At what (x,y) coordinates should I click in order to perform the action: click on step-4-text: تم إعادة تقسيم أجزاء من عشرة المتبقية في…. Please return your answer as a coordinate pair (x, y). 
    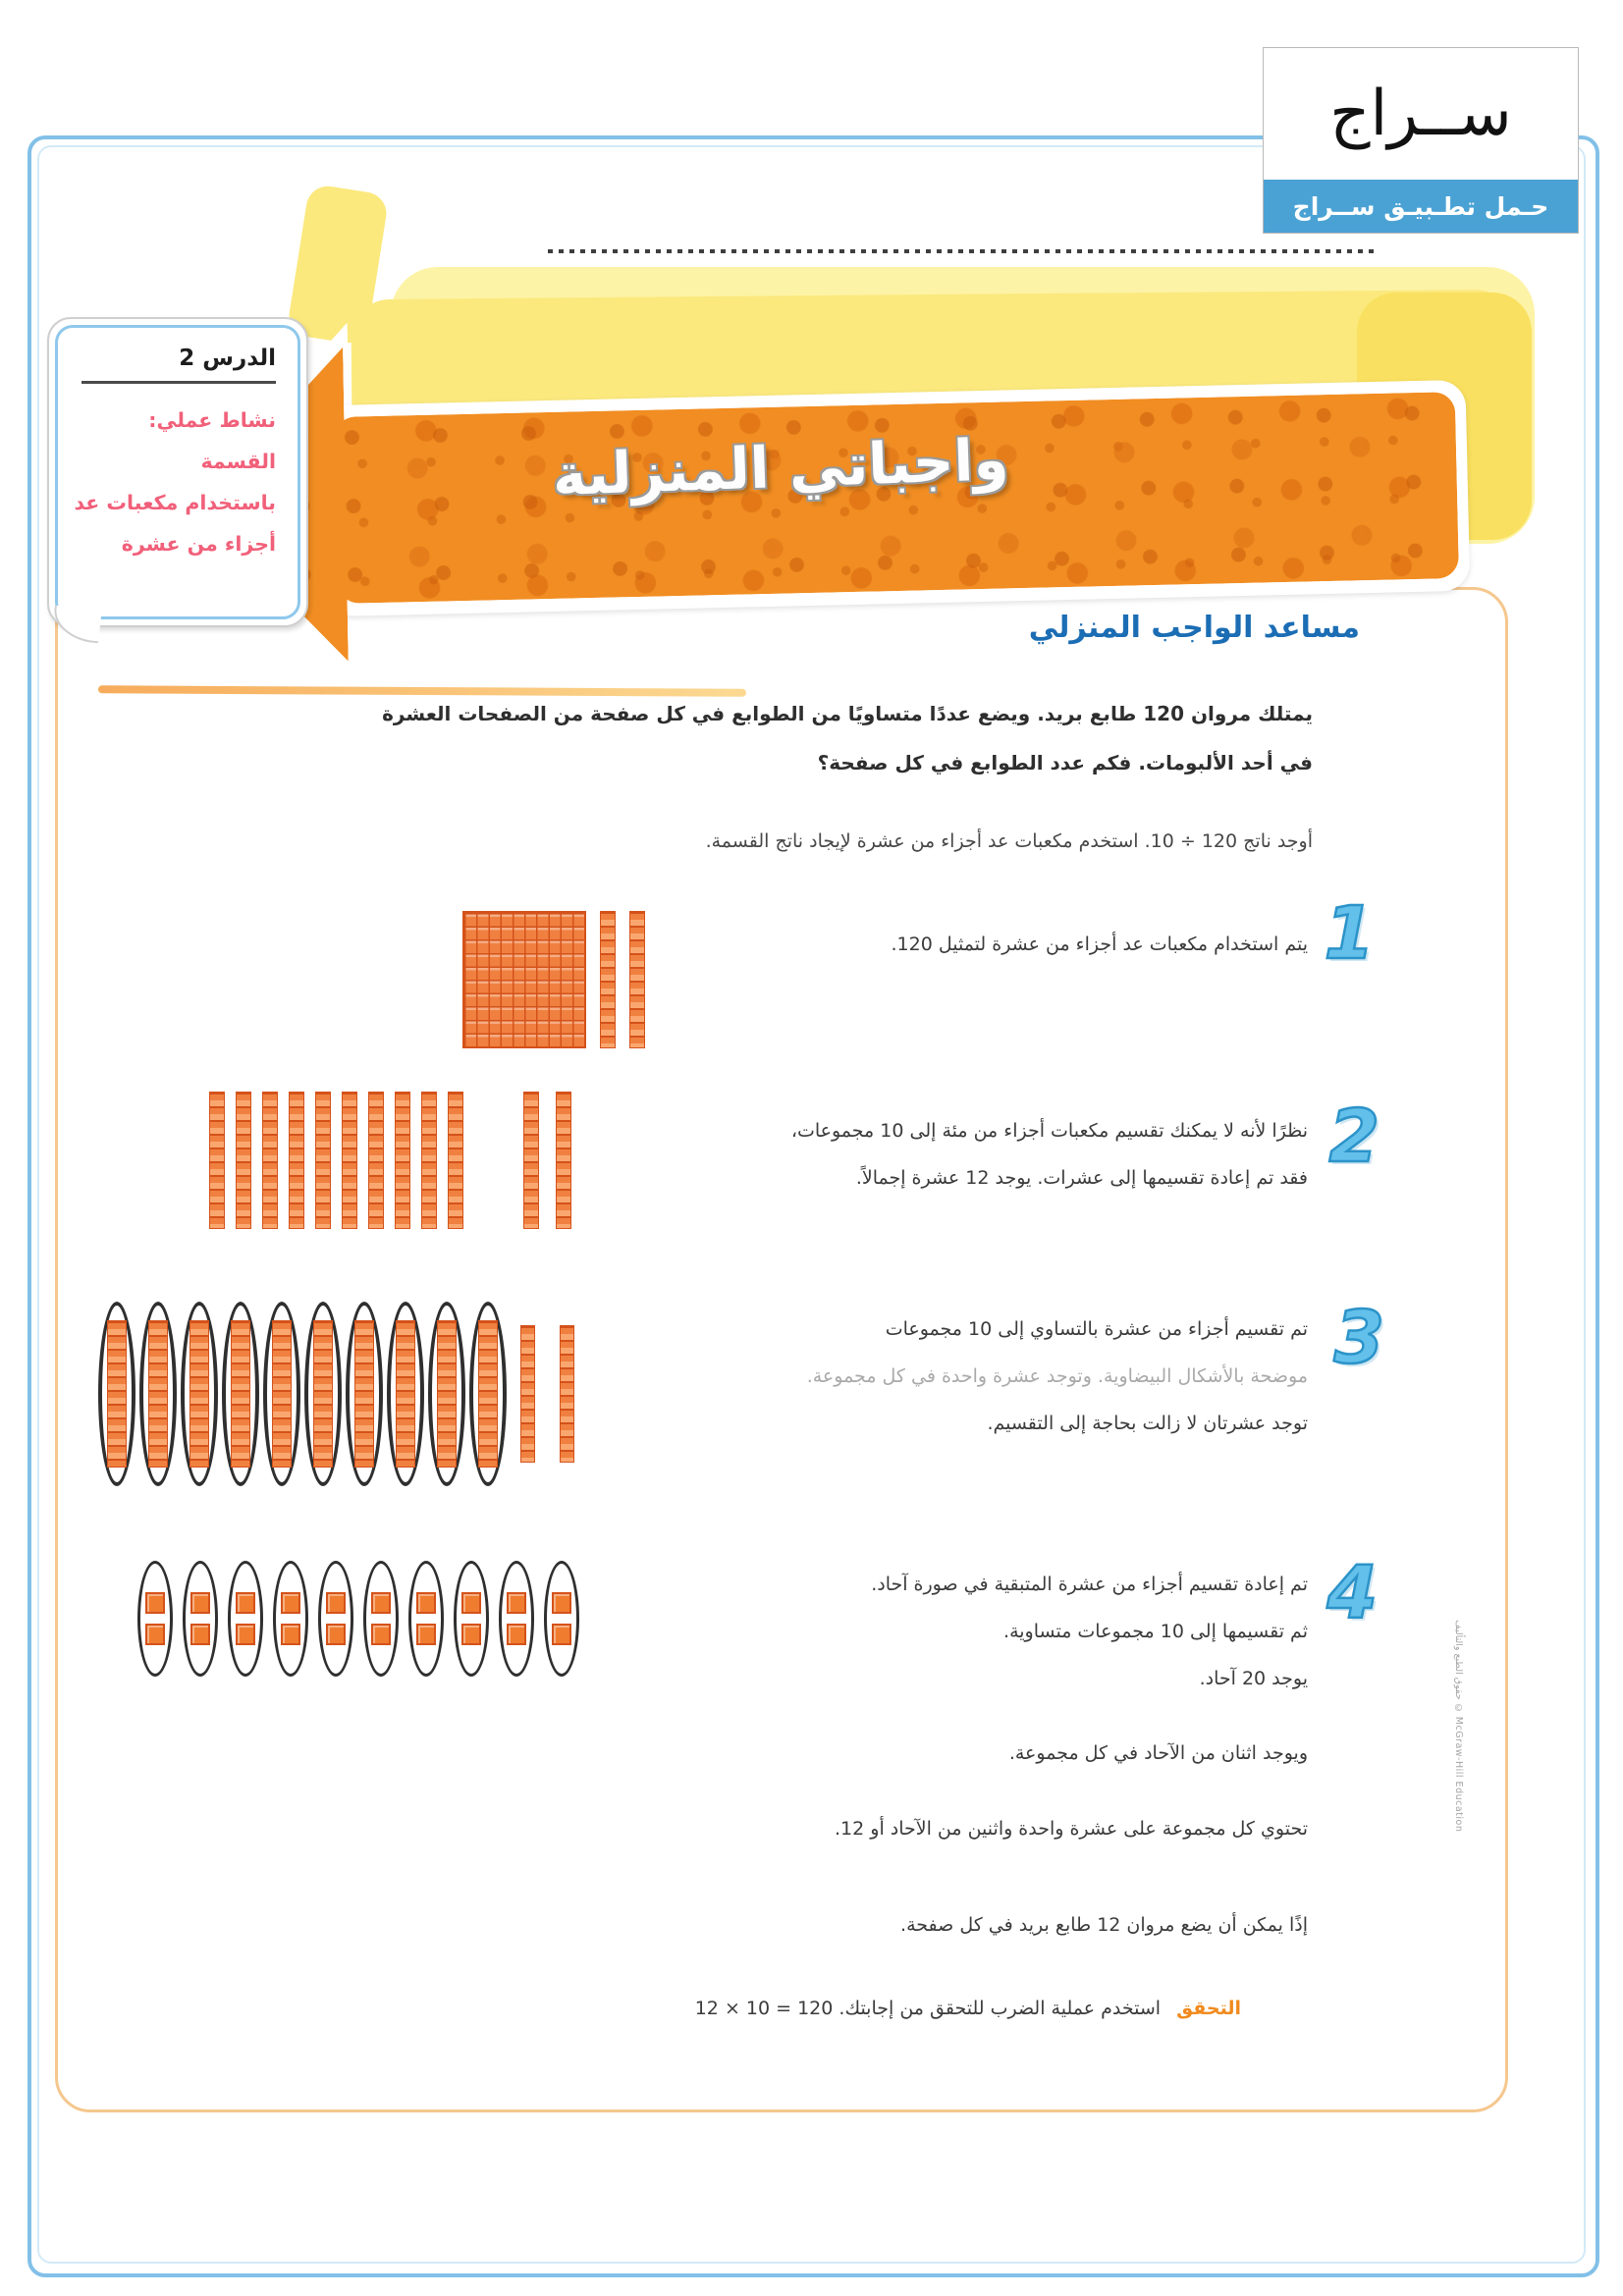
    Looking at the image, I should click on (1089, 1631).